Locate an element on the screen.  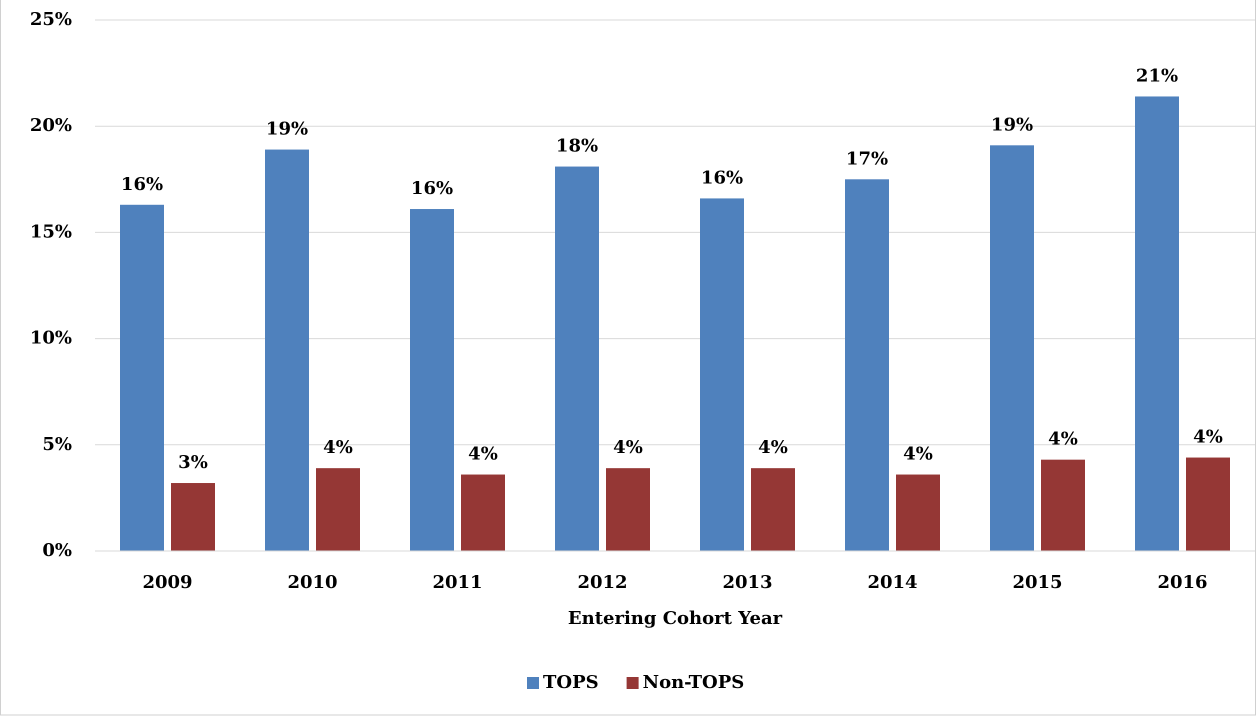
legend-label: Non-TOPS is located at coordinates (694, 682).